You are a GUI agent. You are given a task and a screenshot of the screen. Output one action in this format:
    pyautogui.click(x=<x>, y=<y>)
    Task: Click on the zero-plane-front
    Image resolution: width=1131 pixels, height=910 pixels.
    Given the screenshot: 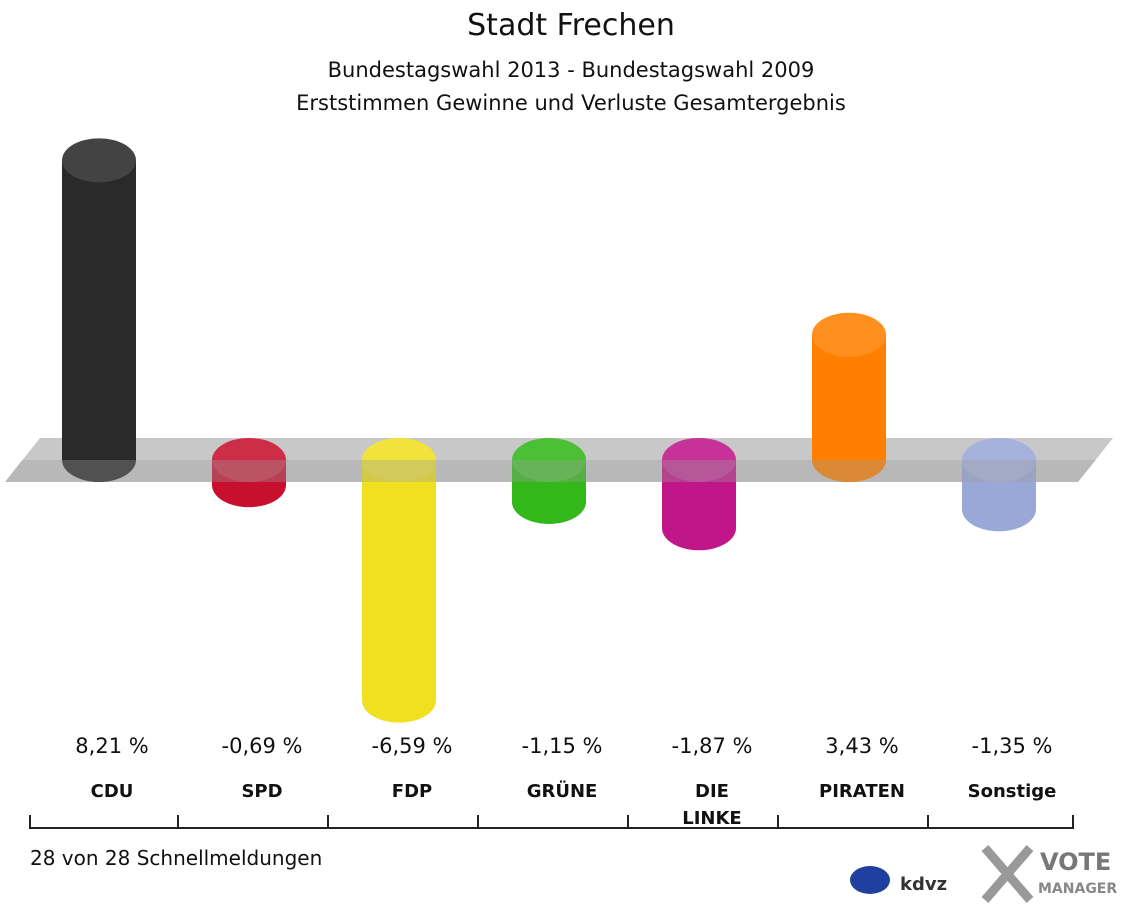 What is the action you would take?
    pyautogui.click(x=550, y=471)
    